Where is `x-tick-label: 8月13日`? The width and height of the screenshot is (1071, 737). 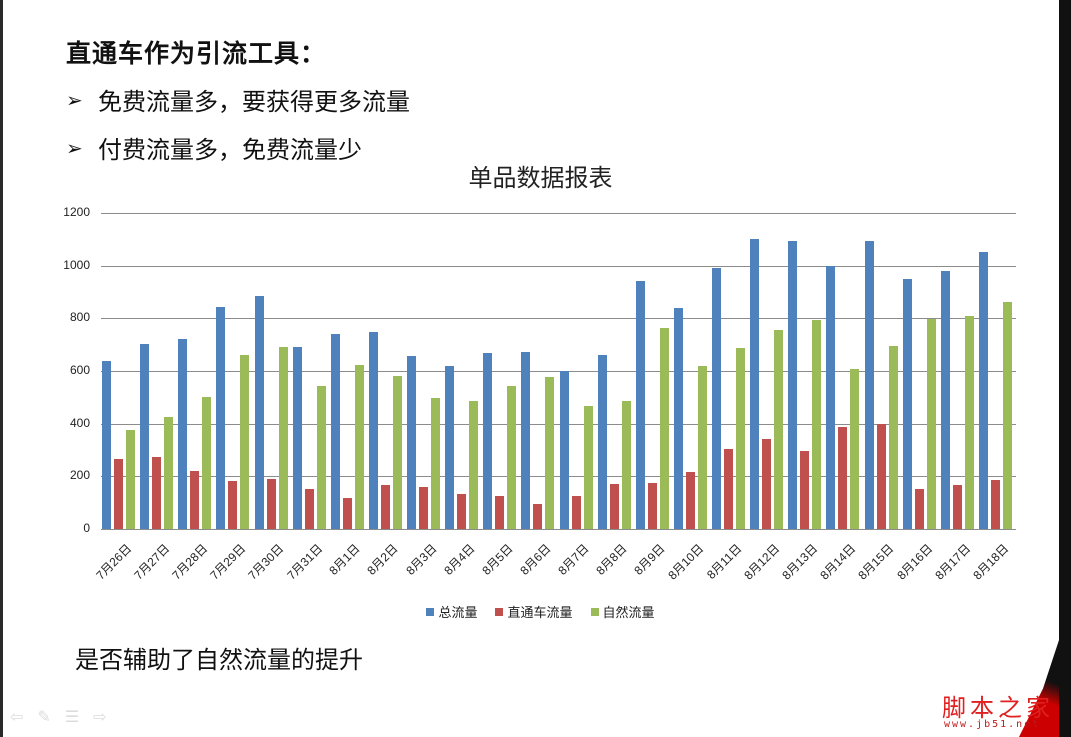 x-tick-label: 8月13日 is located at coordinates (800, 562).